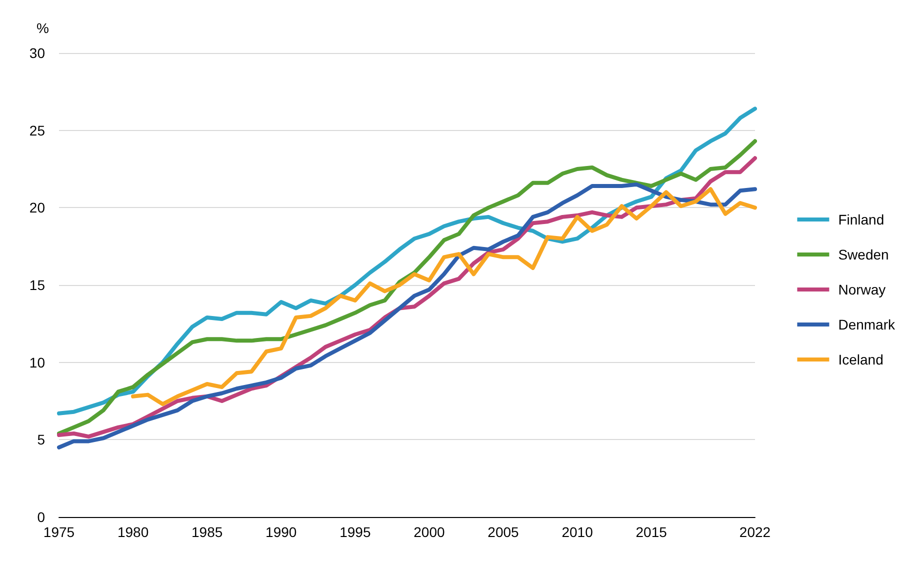 Image resolution: width=920 pixels, height=579 pixels. I want to click on y-tick-label: 5, so click(41, 440).